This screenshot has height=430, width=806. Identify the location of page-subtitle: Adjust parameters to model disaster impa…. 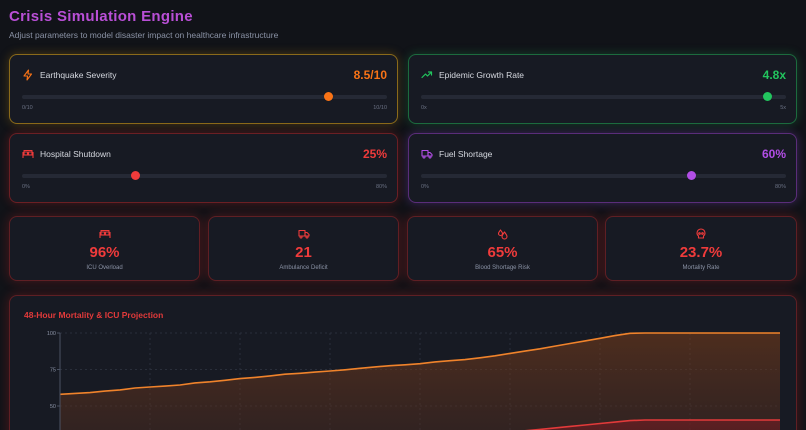
(144, 35).